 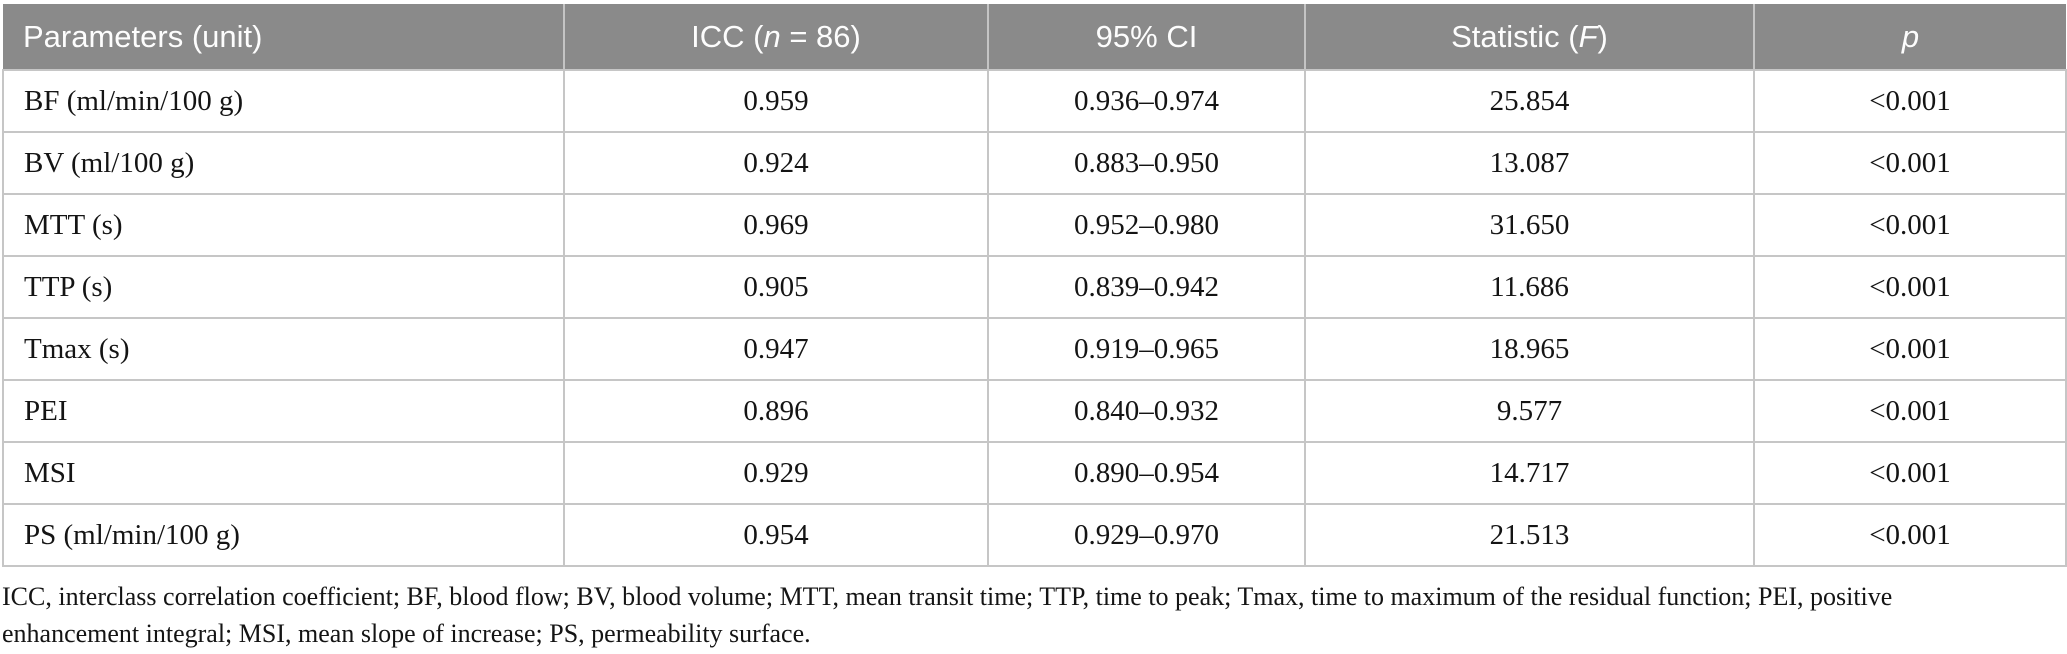 I want to click on ci-cell: 0.890–0.954, so click(x=1146, y=473).